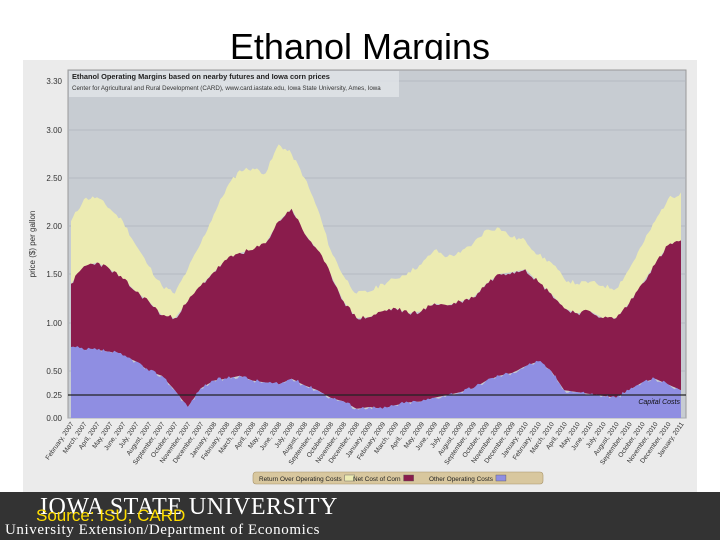  I want to click on y-tick-label: 2.00, so click(54, 226).